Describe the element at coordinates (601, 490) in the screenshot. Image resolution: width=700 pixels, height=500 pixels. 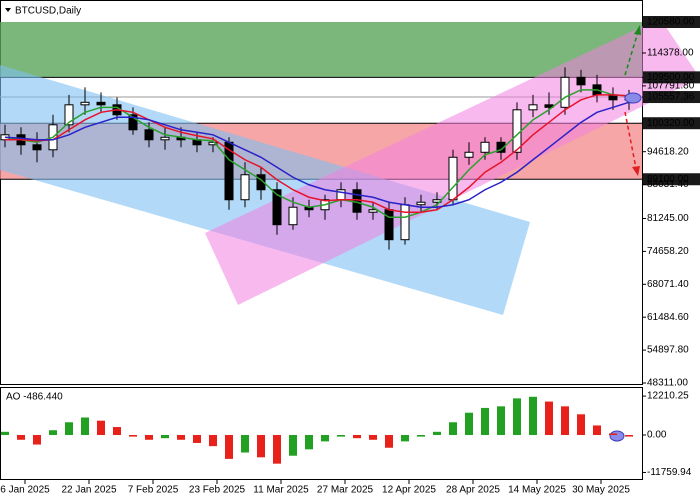
I see `x-tick-label: 30 May 2025` at that location.